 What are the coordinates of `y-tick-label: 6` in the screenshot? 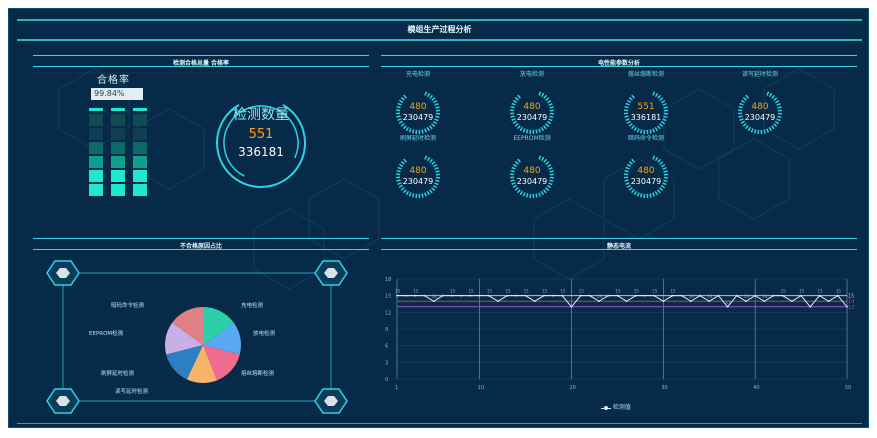 It's located at (386, 347).